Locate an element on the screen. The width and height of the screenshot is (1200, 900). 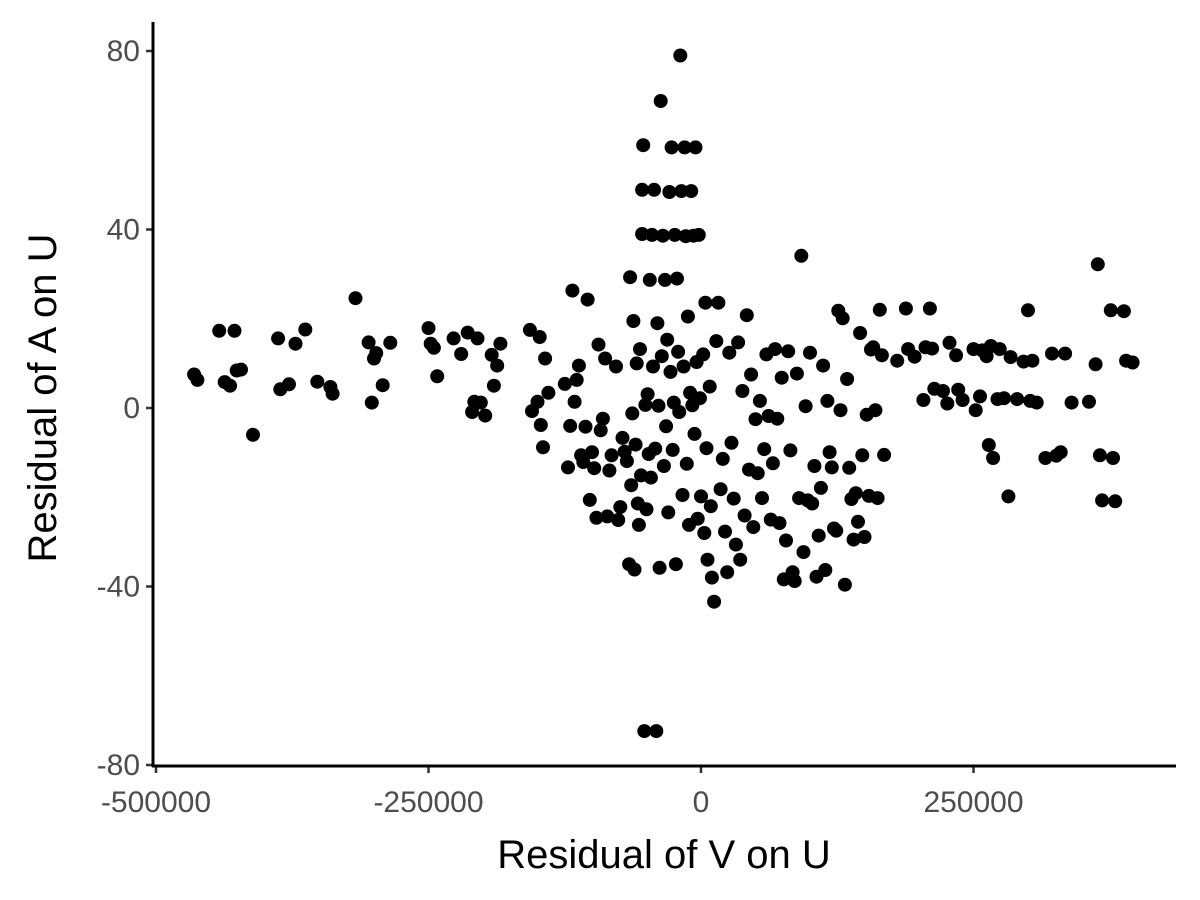
x-axis-ticks: -500000 -250000 0 250000 is located at coordinates (562, 792).